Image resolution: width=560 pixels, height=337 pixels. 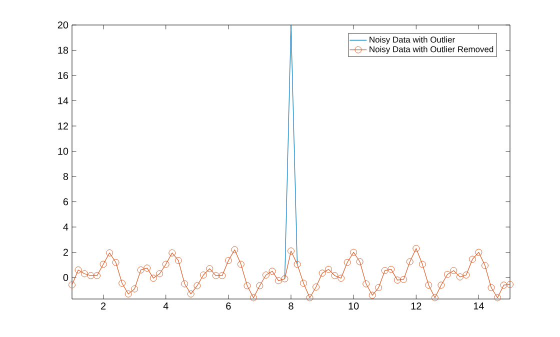 I want to click on x-tick-label: 4, so click(x=165, y=306).